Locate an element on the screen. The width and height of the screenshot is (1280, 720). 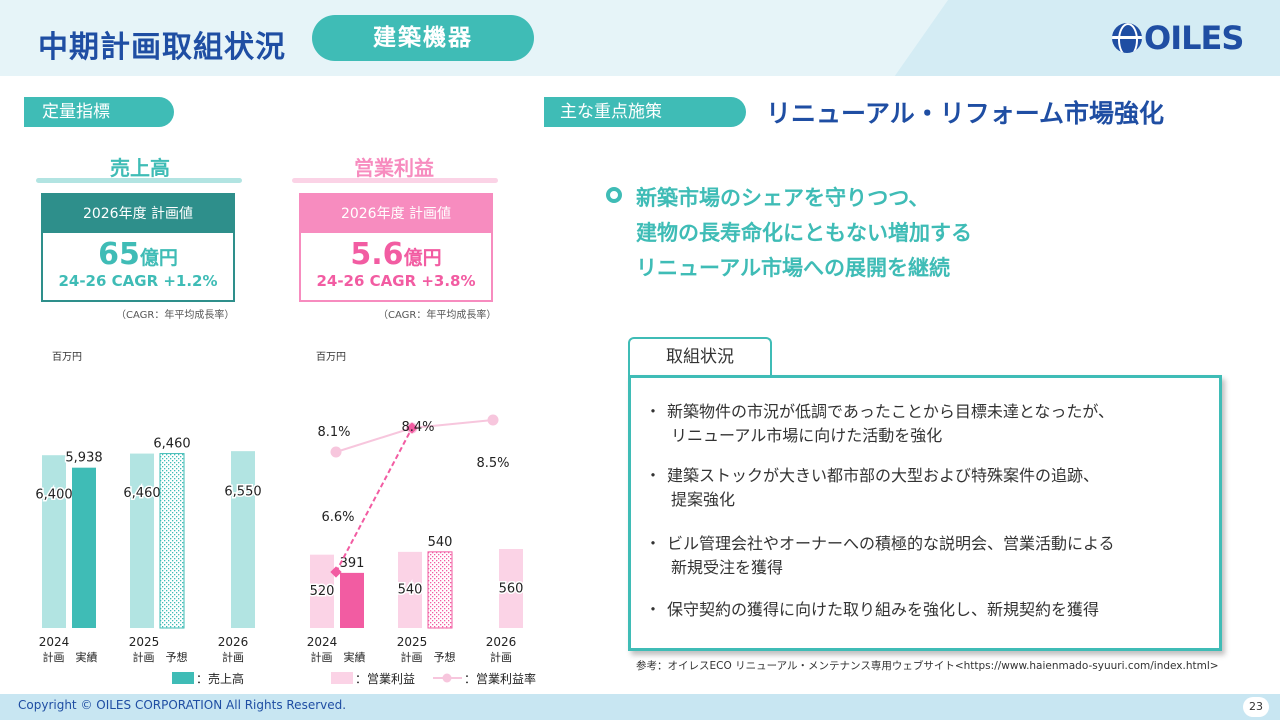
sales-kpi-cagr: 24-26 CAGR +1.2% is located at coordinates (138, 281).